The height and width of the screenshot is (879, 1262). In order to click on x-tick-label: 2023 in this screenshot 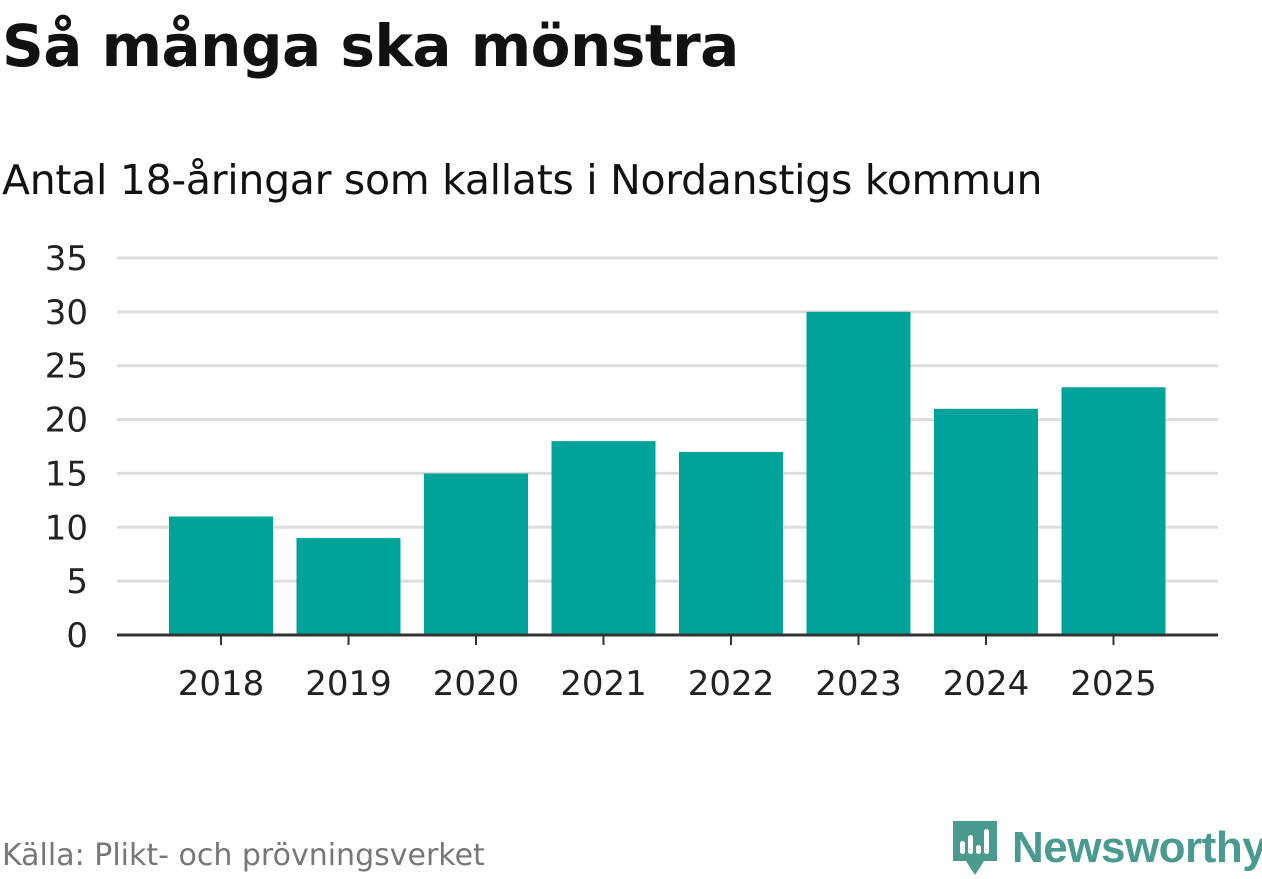, I will do `click(858, 684)`.